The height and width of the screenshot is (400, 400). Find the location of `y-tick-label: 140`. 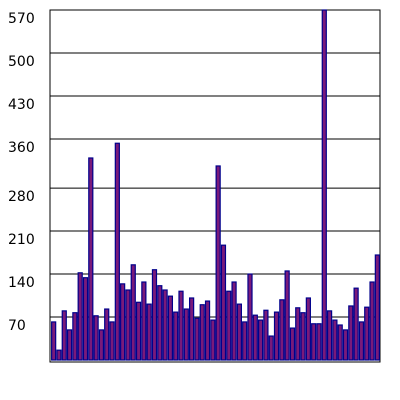

y-tick-label: 140 is located at coordinates (21, 283).